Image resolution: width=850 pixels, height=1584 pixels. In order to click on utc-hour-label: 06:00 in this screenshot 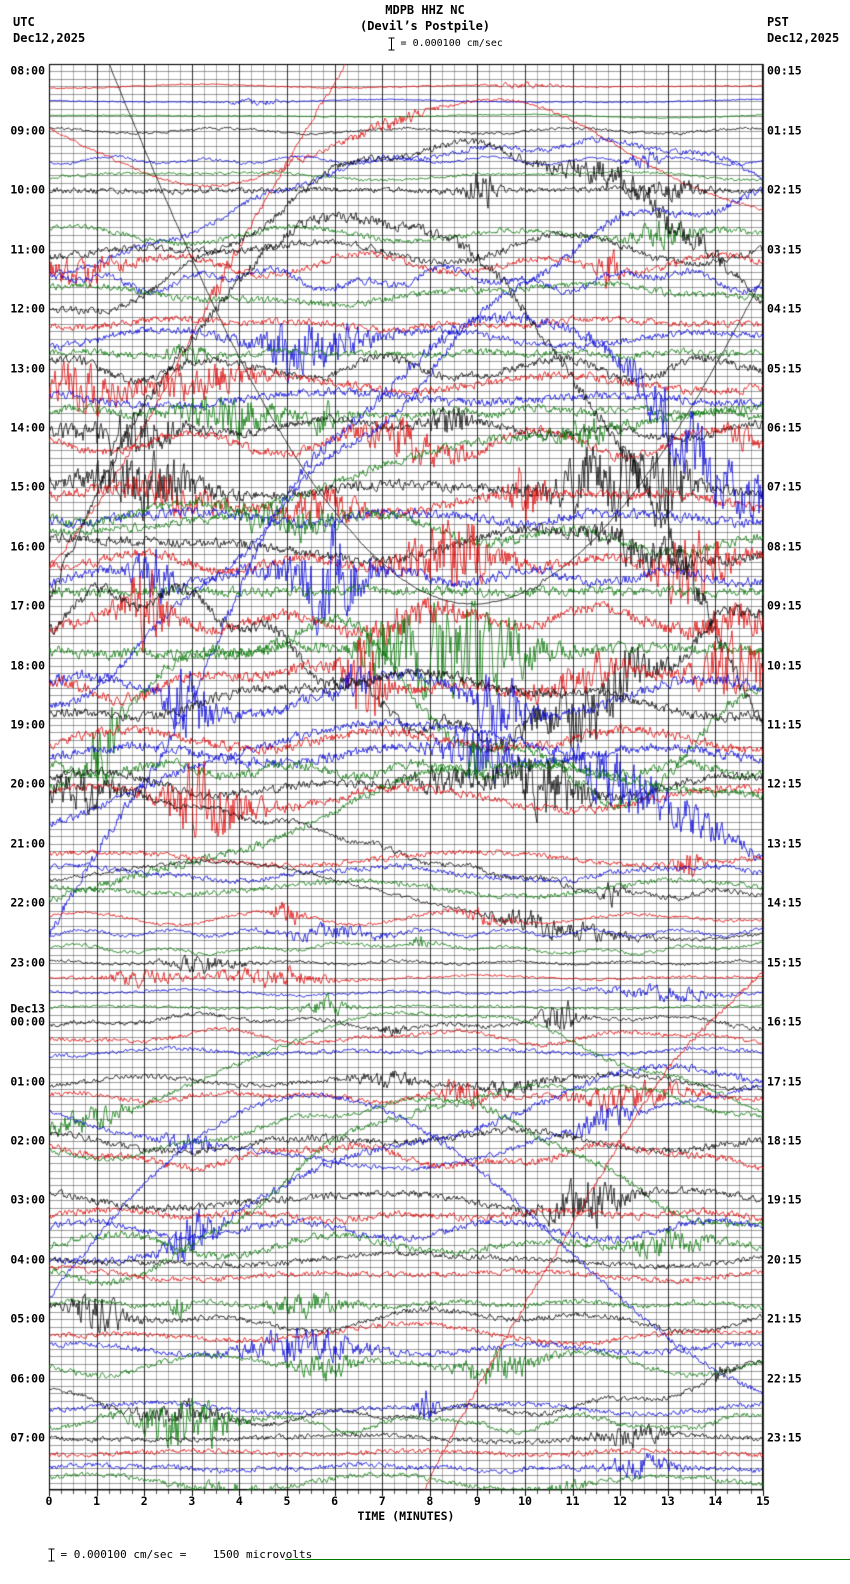, I will do `click(27, 1377)`.